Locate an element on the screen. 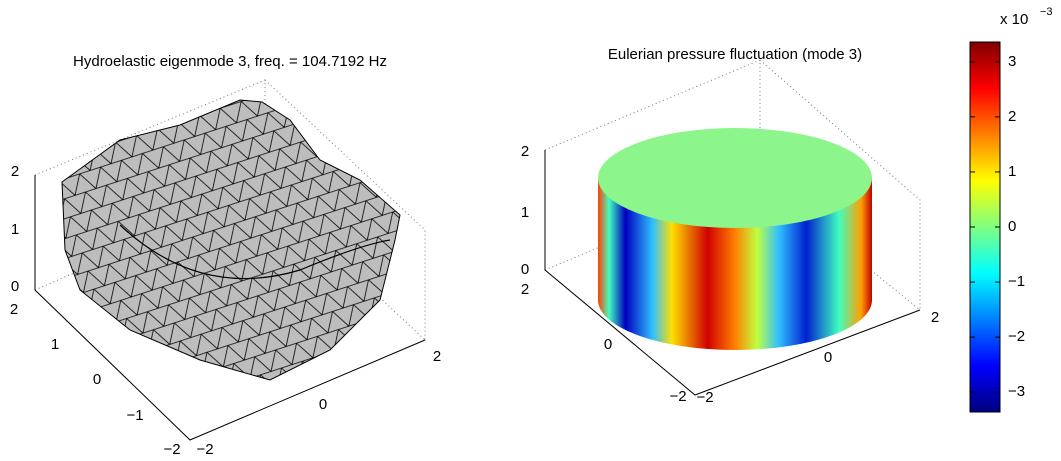  colorbar-tick-label: −2 is located at coordinates (1016, 336).